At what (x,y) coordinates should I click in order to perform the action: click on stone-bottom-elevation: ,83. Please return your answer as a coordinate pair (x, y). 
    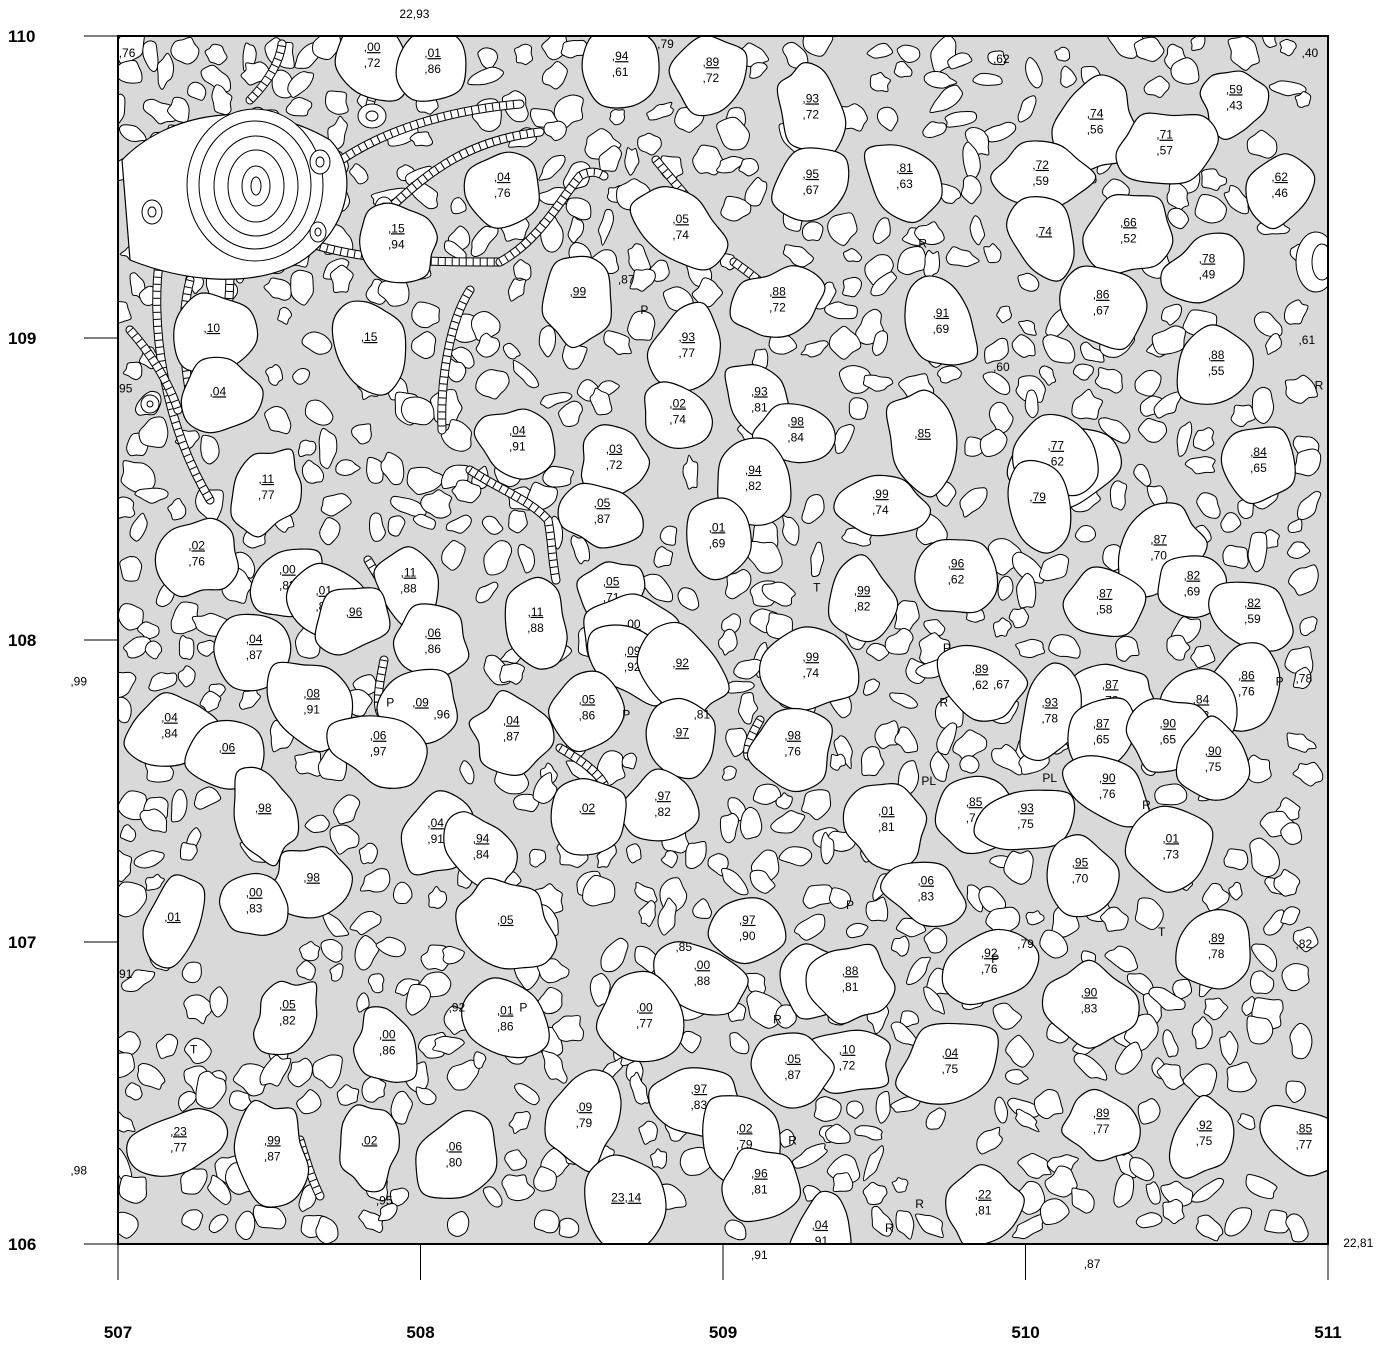
    Looking at the image, I should click on (925, 897).